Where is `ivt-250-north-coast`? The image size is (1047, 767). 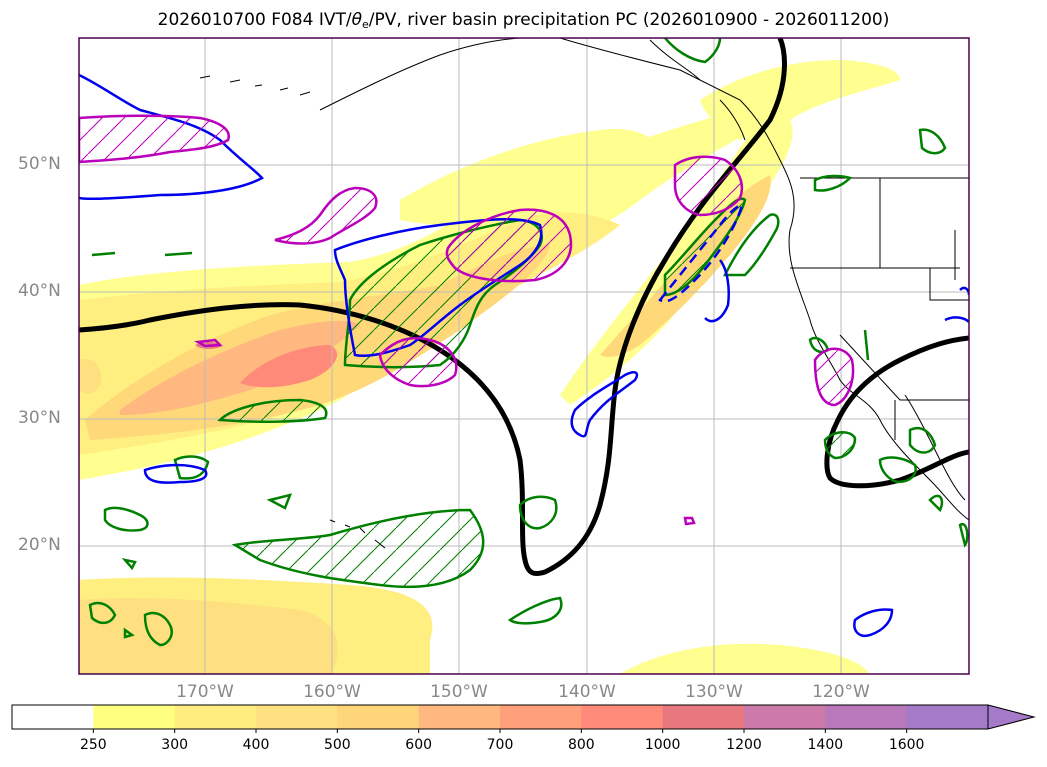
ivt-250-north-coast is located at coordinates (800, 100).